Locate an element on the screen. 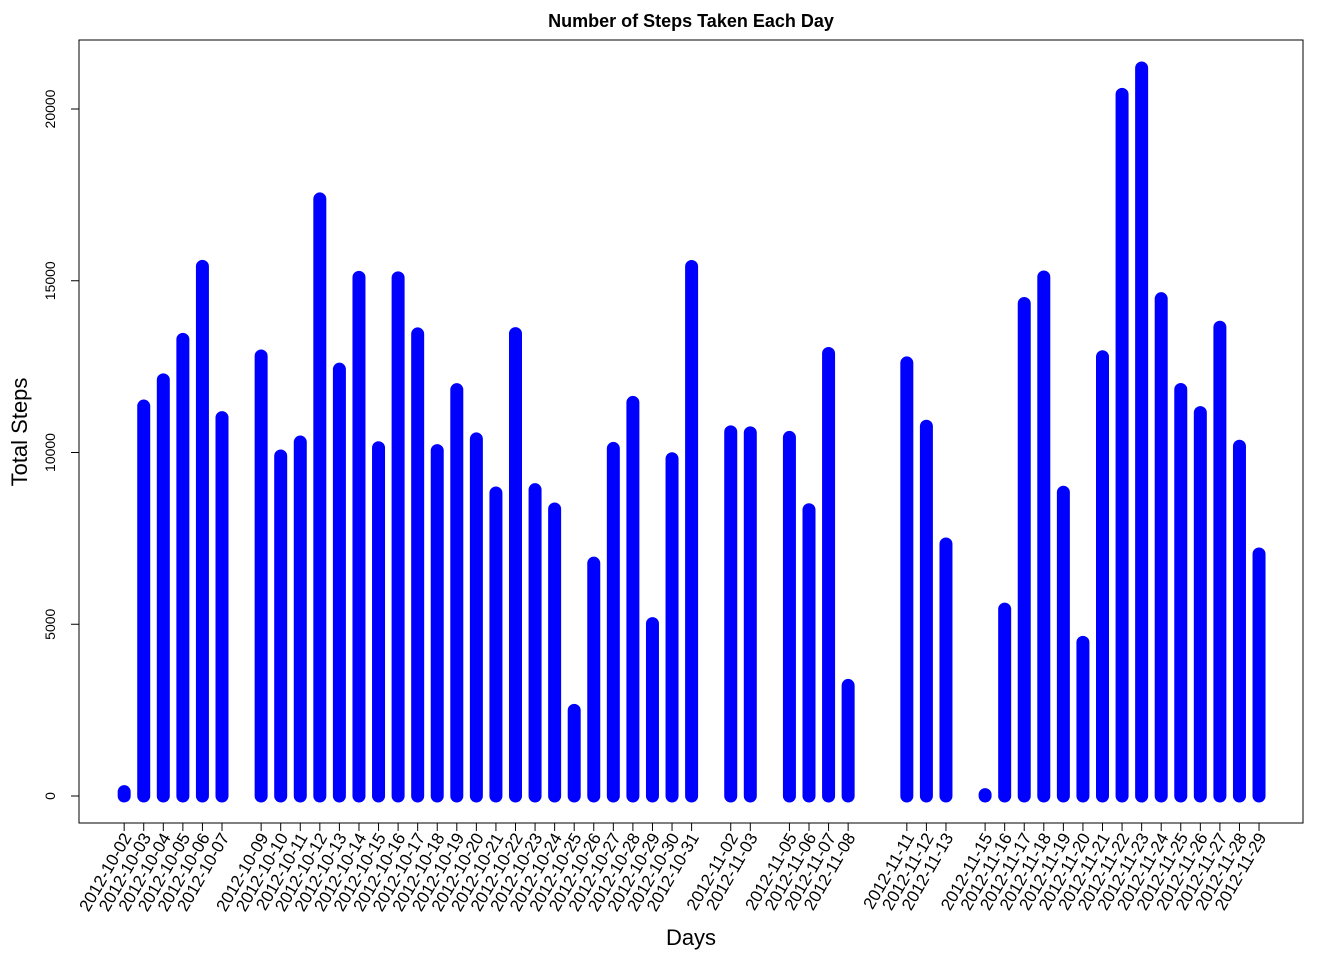 The width and height of the screenshot is (1344, 960). y-tick-label: 15000 is located at coordinates (50, 280).